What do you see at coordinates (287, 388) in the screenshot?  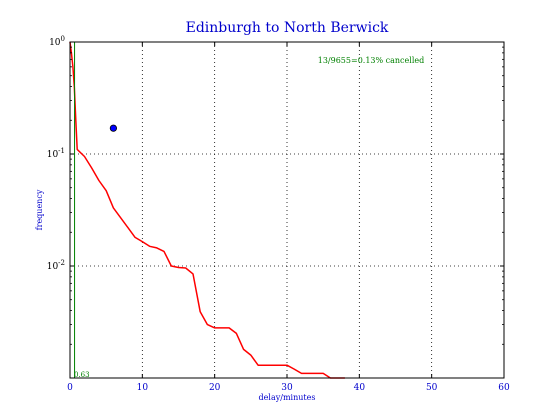 I see `x-tick-label: 30` at bounding box center [287, 388].